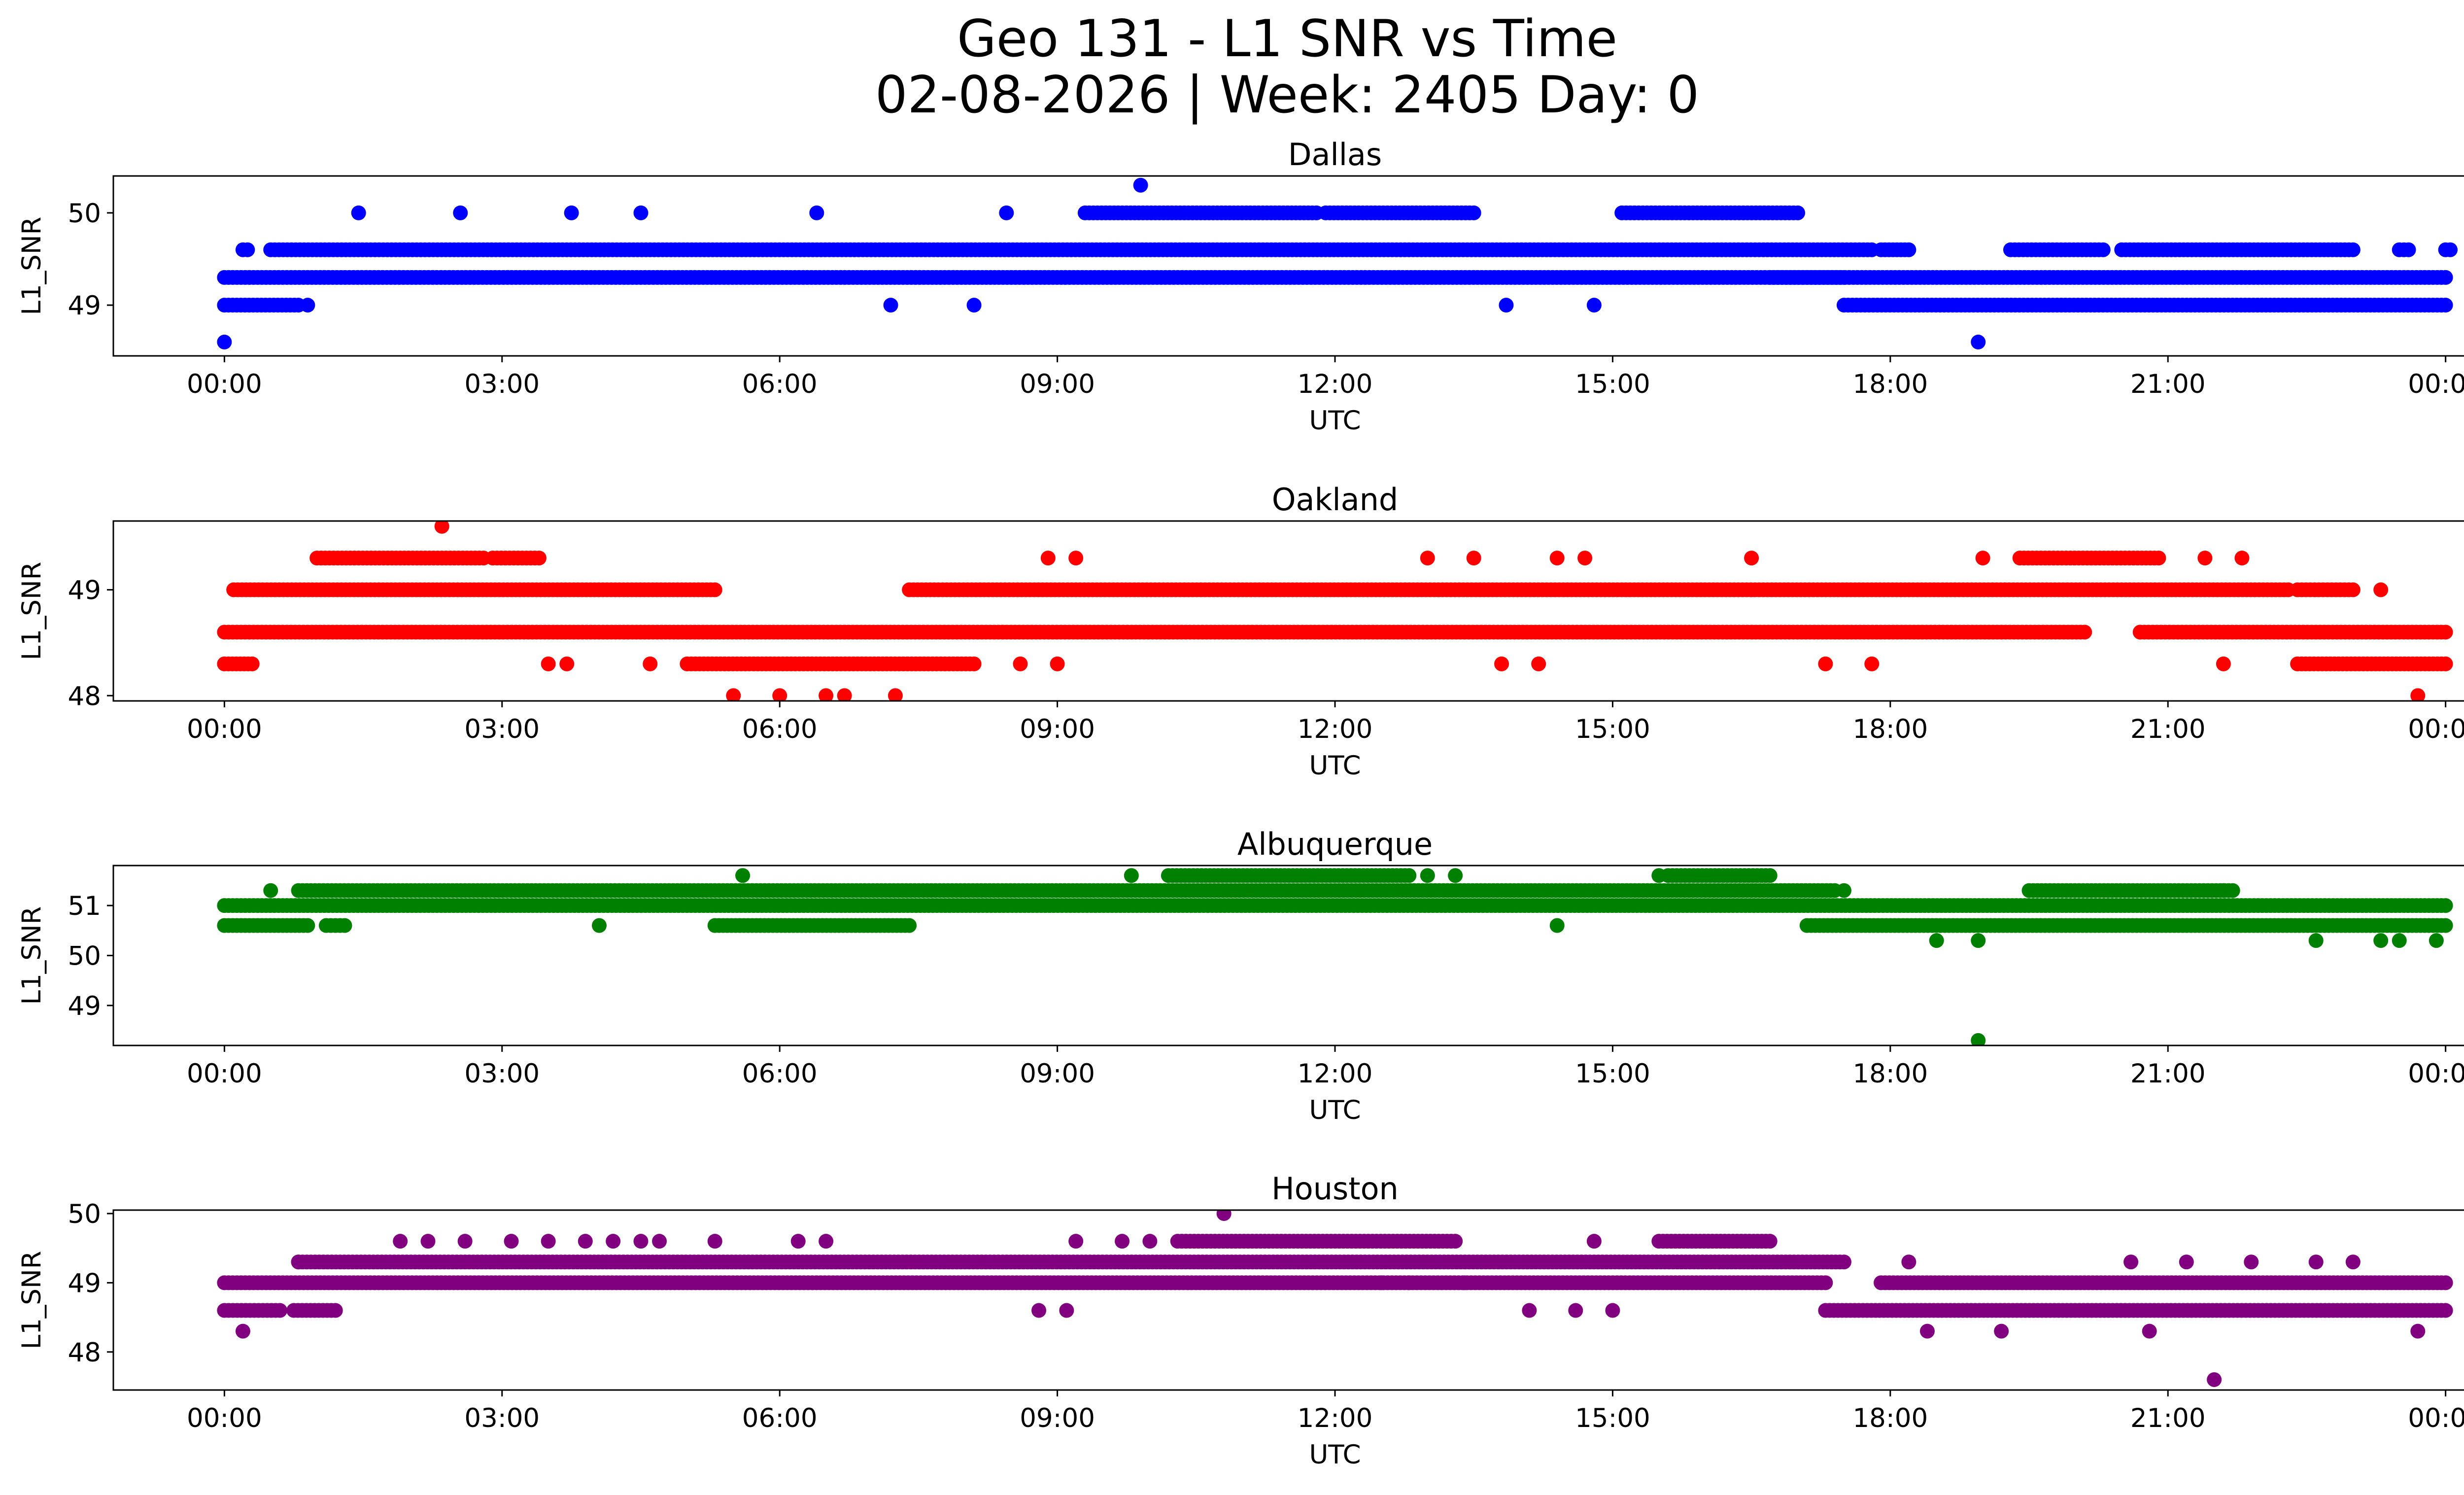  What do you see at coordinates (1335, 1189) in the screenshot?
I see `subplot-title: Houston` at bounding box center [1335, 1189].